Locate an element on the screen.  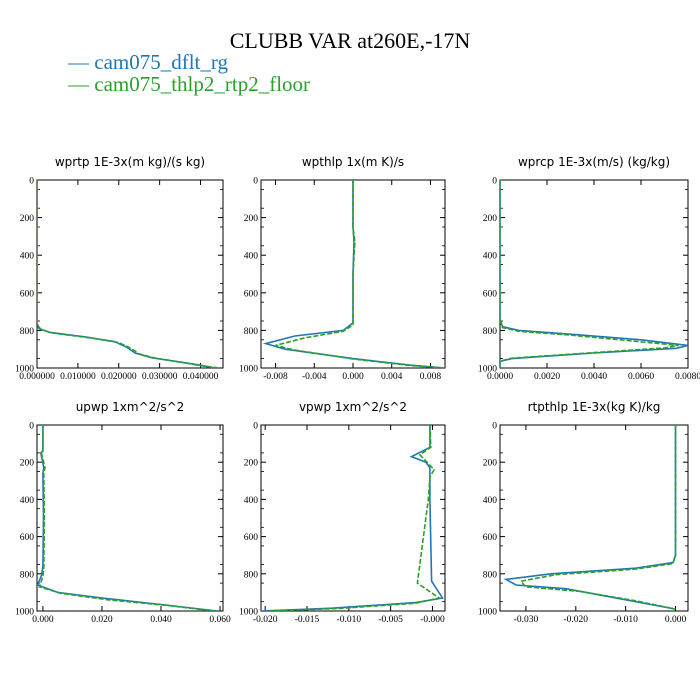
x-tick-label: 0.0040 is located at coordinates (594, 377).